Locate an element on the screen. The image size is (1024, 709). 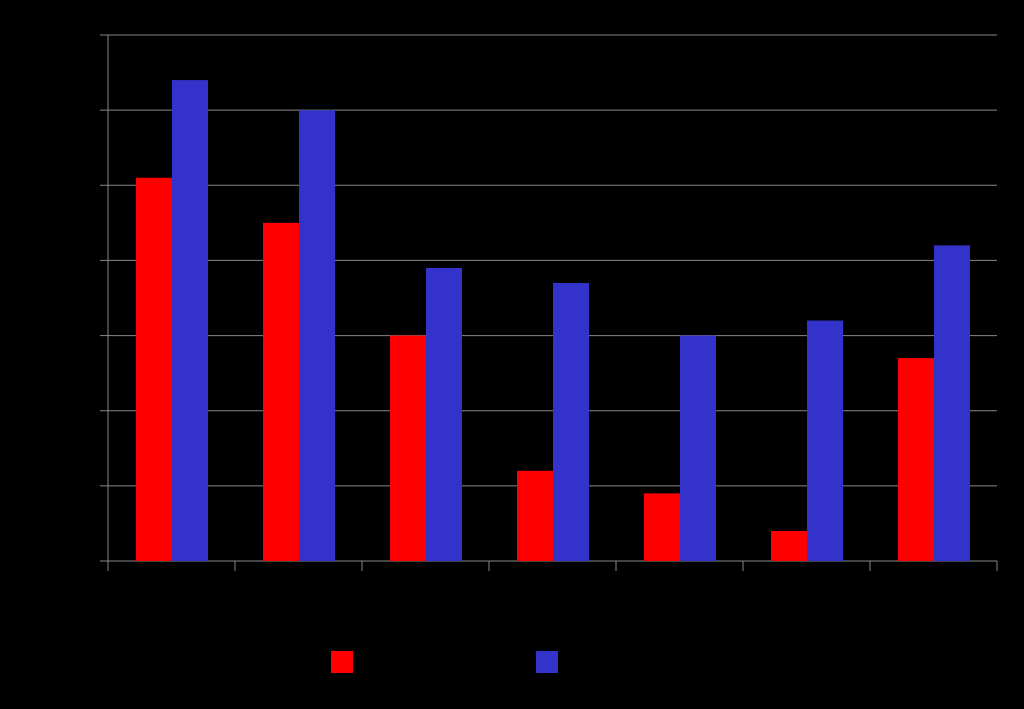
y-tick-label: 0 is located at coordinates (90, 560).